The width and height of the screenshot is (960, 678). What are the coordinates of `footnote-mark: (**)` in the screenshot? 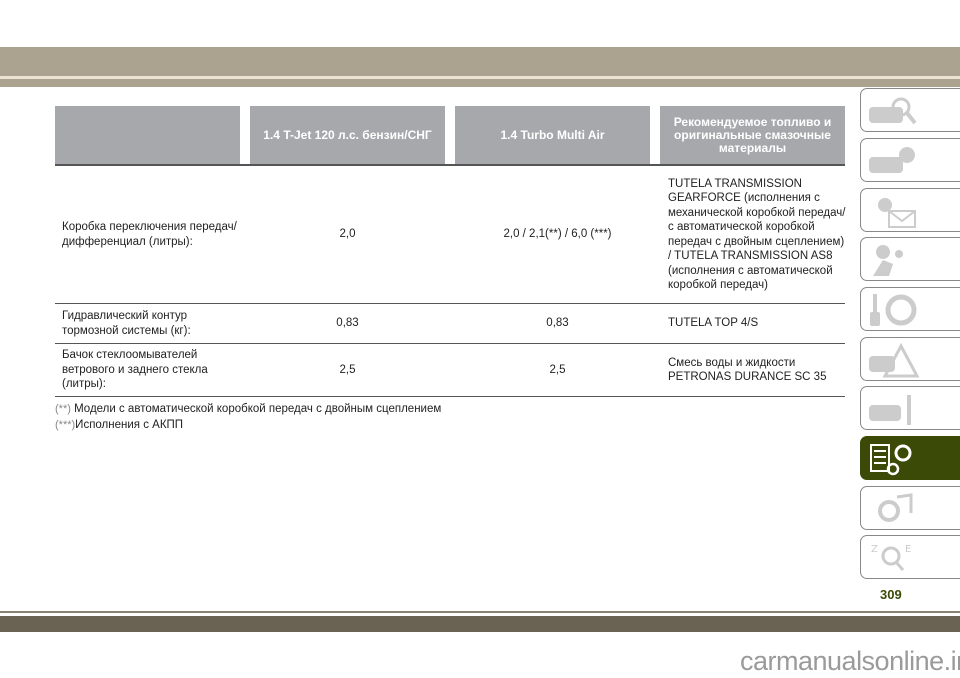 It's located at (63, 409).